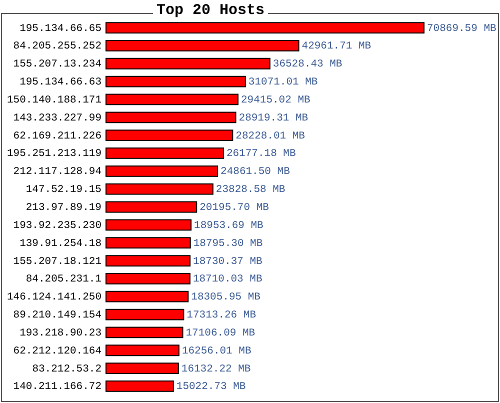  What do you see at coordinates (64, 280) in the screenshot?
I see `y-tick-label: 84.205.231.1` at bounding box center [64, 280].